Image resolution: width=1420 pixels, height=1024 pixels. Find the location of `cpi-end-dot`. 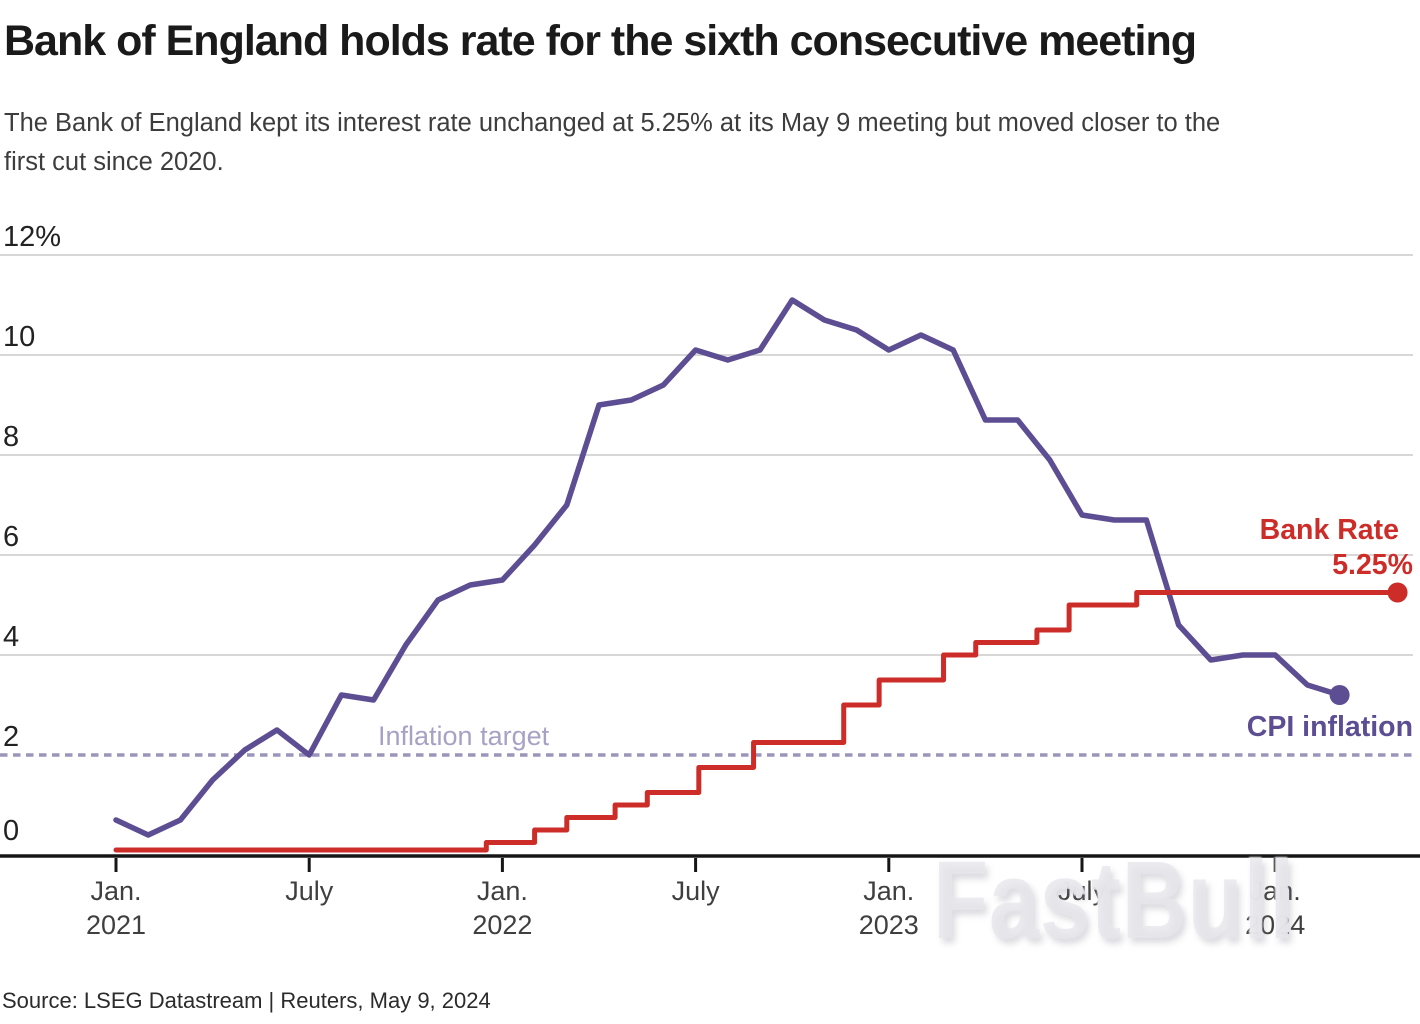

cpi-end-dot is located at coordinates (1339, 695).